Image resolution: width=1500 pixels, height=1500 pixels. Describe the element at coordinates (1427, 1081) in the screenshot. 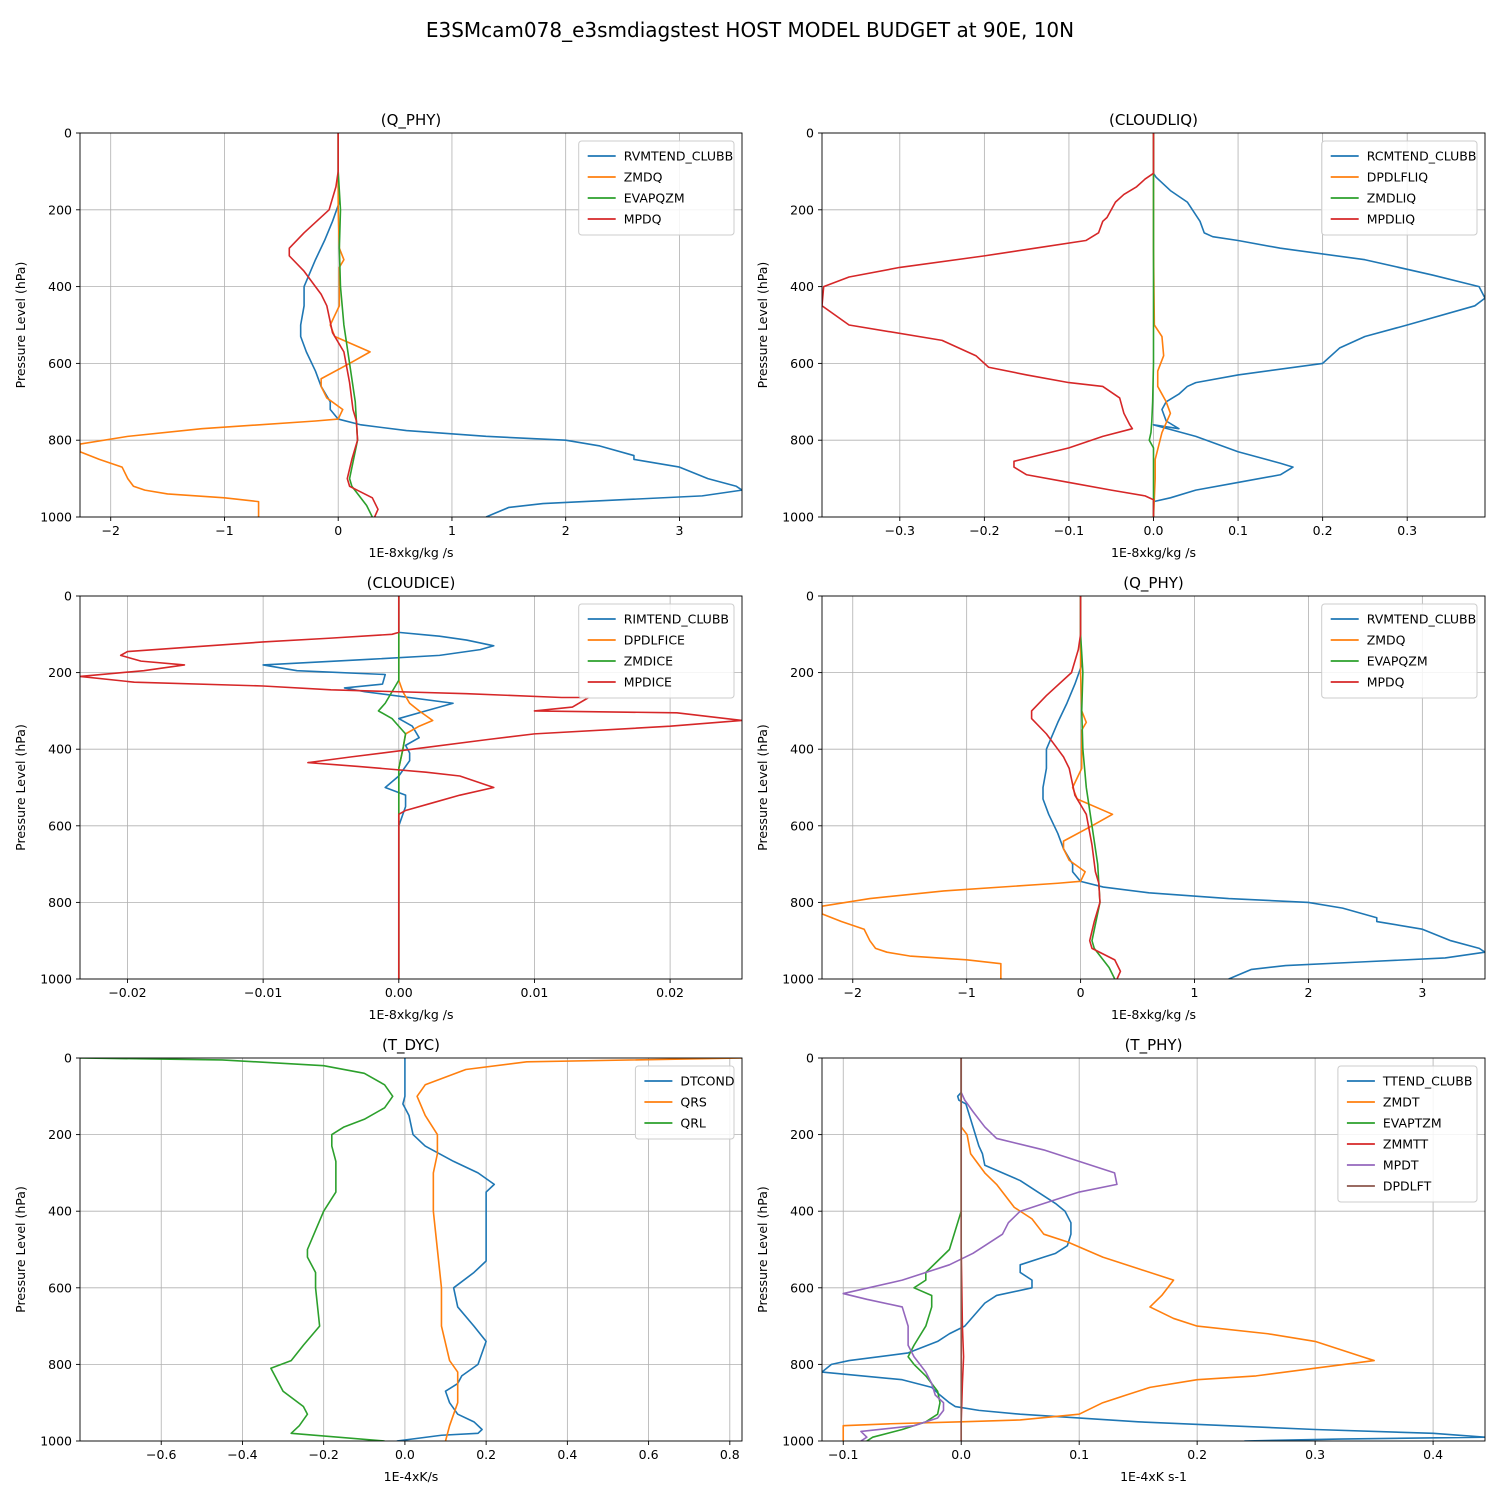

I see `legend-label: TTEND_CLUBB` at that location.